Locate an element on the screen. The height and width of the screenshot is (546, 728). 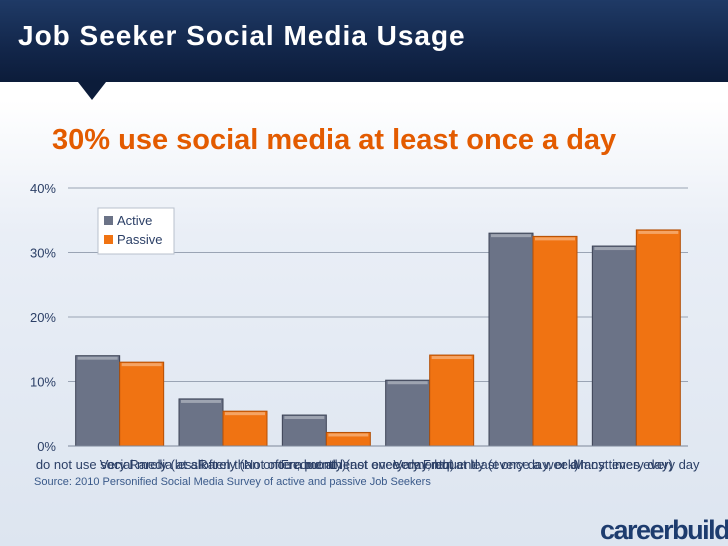
y-tick-label: 0% is located at coordinates (46, 446).